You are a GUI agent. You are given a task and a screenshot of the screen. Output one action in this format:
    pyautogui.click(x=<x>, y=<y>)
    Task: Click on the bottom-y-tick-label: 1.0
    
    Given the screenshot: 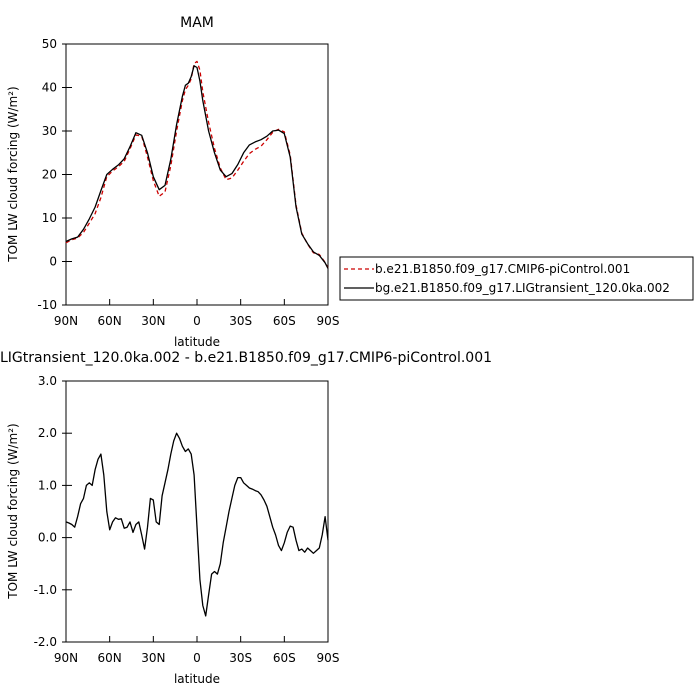 What is the action you would take?
    pyautogui.click(x=47, y=485)
    